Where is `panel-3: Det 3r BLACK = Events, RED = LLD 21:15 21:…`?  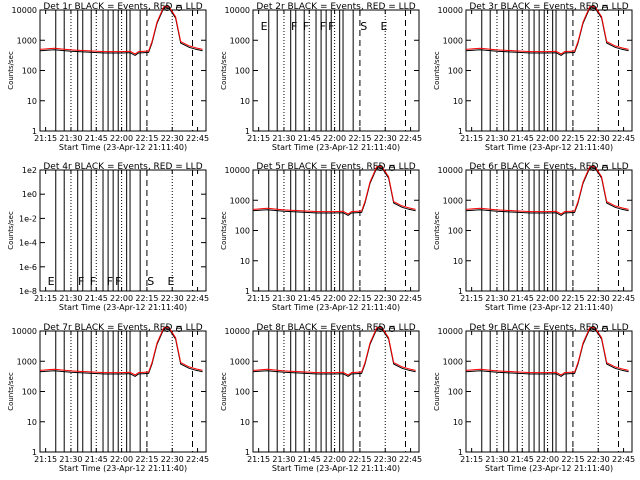
panel-3: Det 3r BLACK = Events, RED = LLD 21:15 21:… is located at coordinates (534, 77).